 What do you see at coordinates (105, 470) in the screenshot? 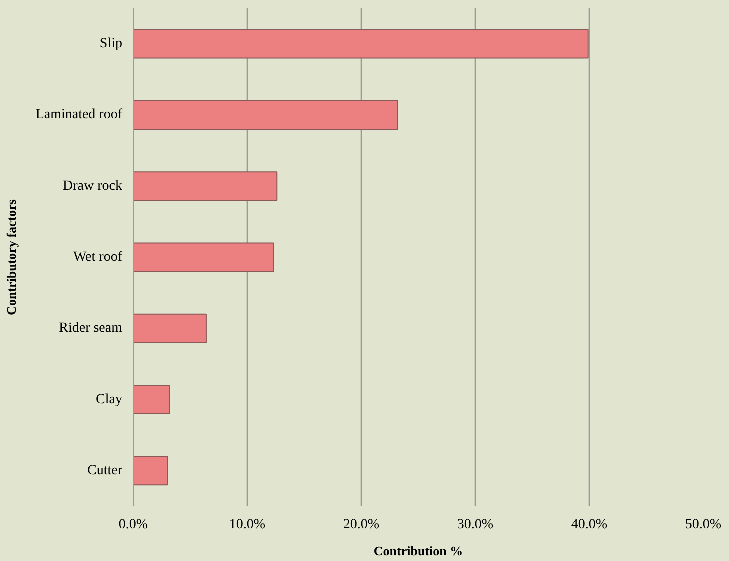
I see `y-tick-label: Cutter` at bounding box center [105, 470].